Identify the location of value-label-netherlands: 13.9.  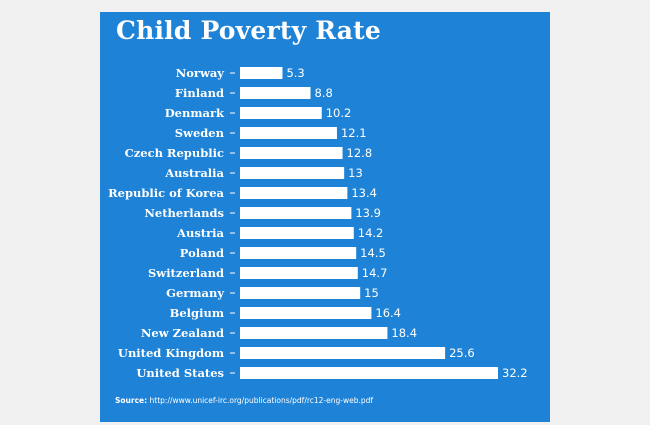
(368, 213).